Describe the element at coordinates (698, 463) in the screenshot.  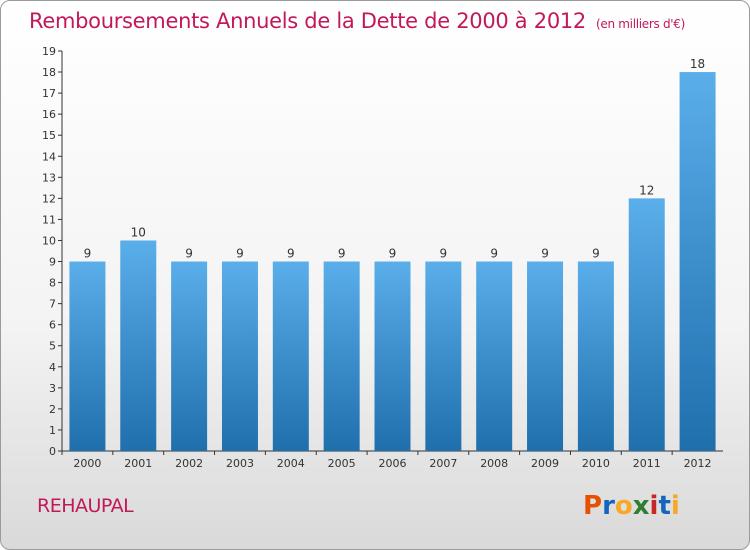
I see `x-tick-label: 2012` at that location.